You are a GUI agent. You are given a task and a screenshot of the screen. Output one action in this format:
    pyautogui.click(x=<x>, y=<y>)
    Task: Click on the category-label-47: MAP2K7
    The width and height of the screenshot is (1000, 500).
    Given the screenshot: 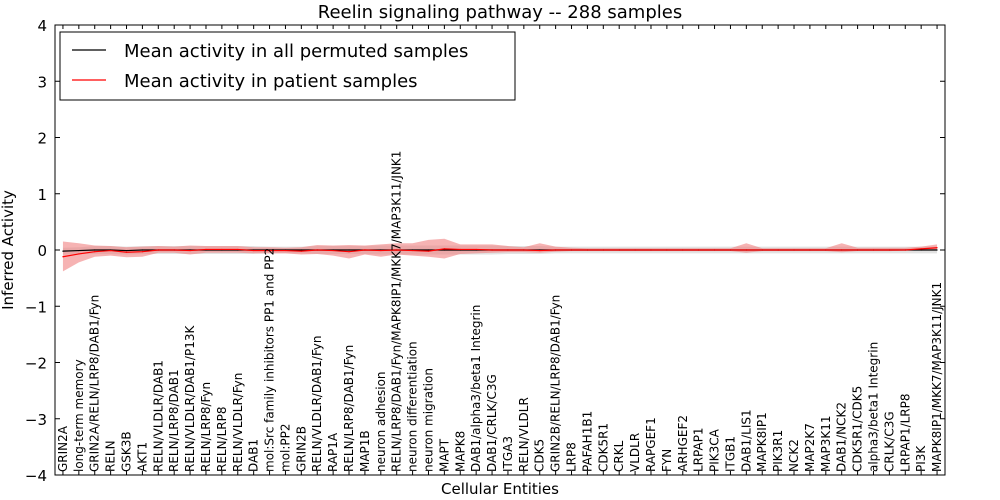 What is the action you would take?
    pyautogui.click(x=810, y=447)
    